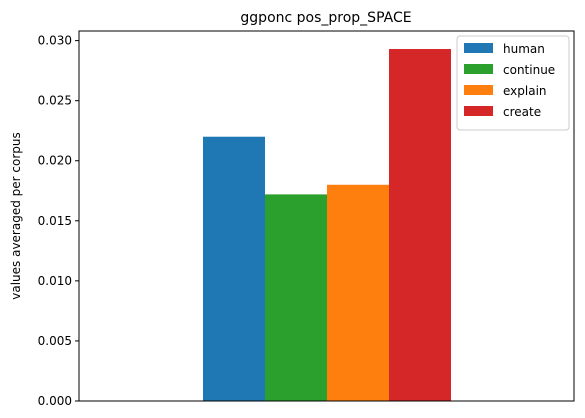 This screenshot has width=585, height=418. Describe the element at coordinates (478, 48) in the screenshot. I see `legend-swatch-human` at that location.